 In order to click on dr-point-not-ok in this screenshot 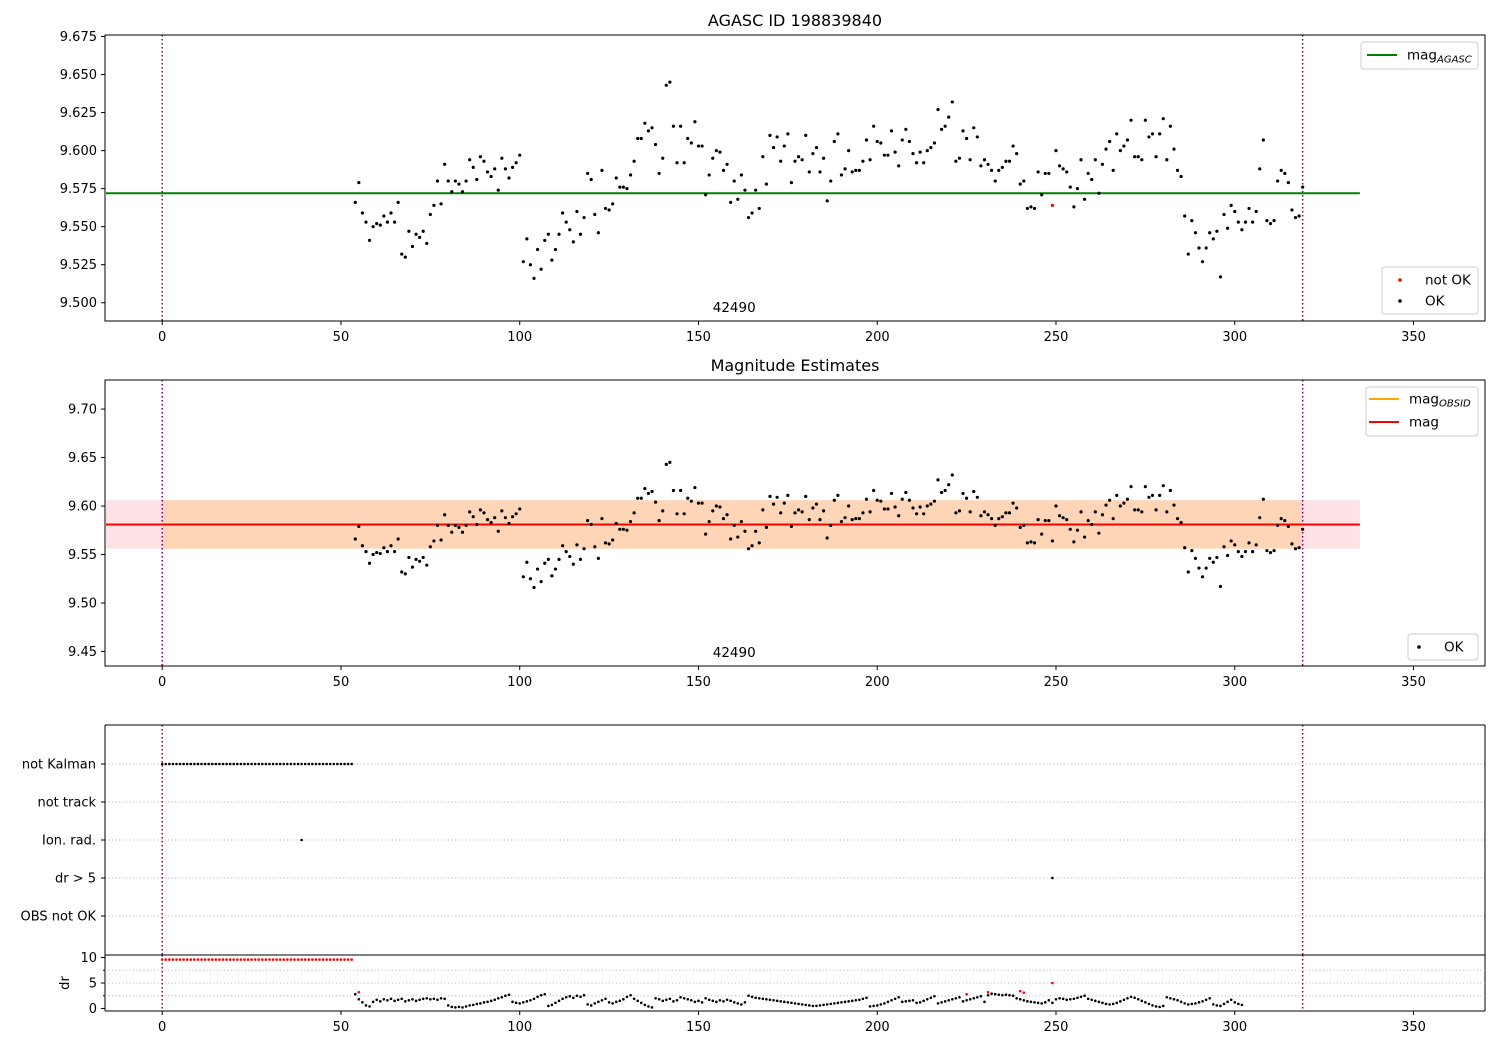, I will do `click(1020, 991)`.